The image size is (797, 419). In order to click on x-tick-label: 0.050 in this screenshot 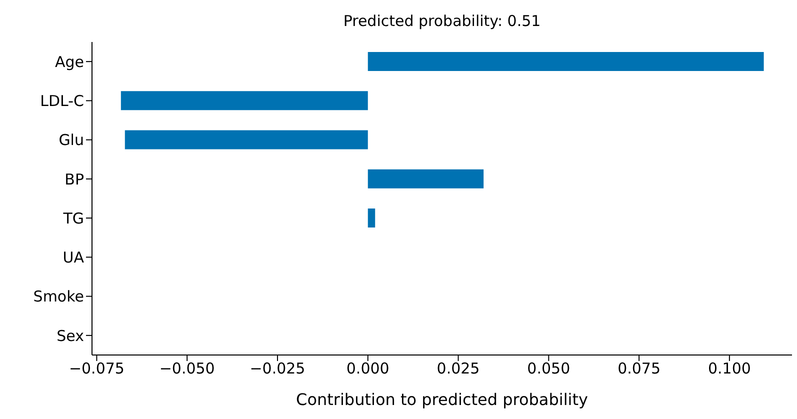, I will do `click(548, 369)`.